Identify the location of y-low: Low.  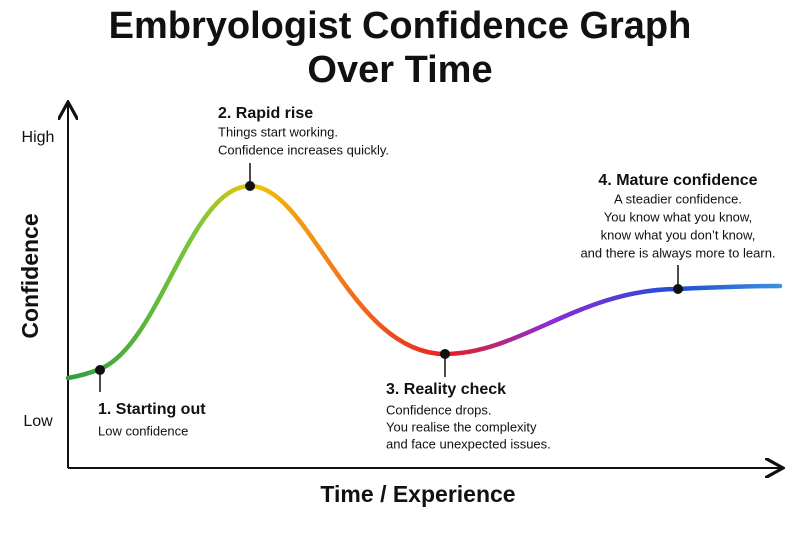
(38, 421).